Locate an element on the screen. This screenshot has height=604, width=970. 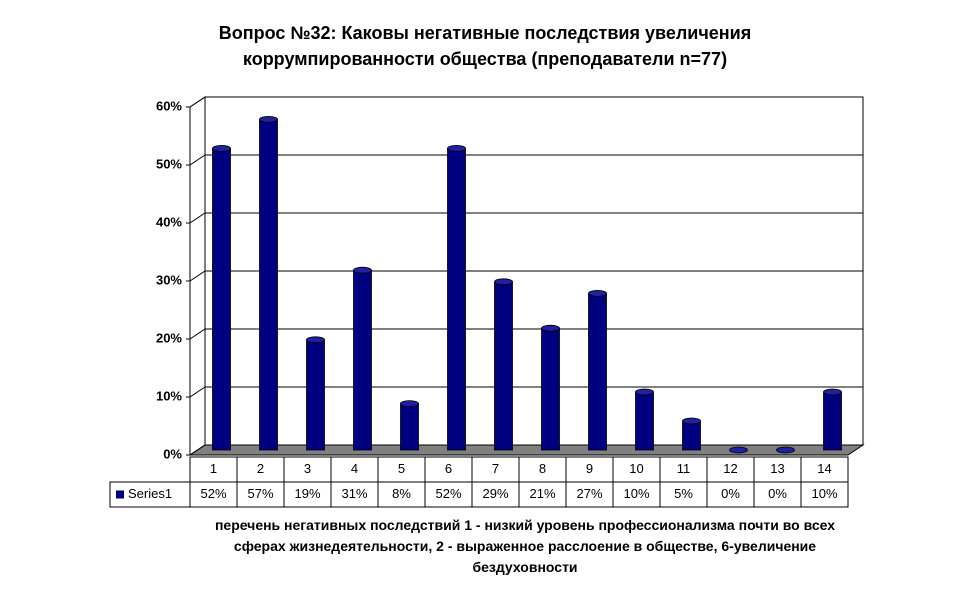
data-label: 21% is located at coordinates (542, 493).